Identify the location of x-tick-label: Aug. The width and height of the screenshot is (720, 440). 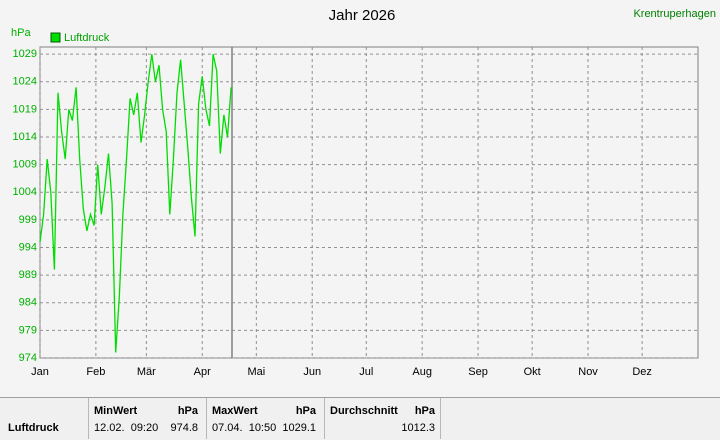
(422, 372).